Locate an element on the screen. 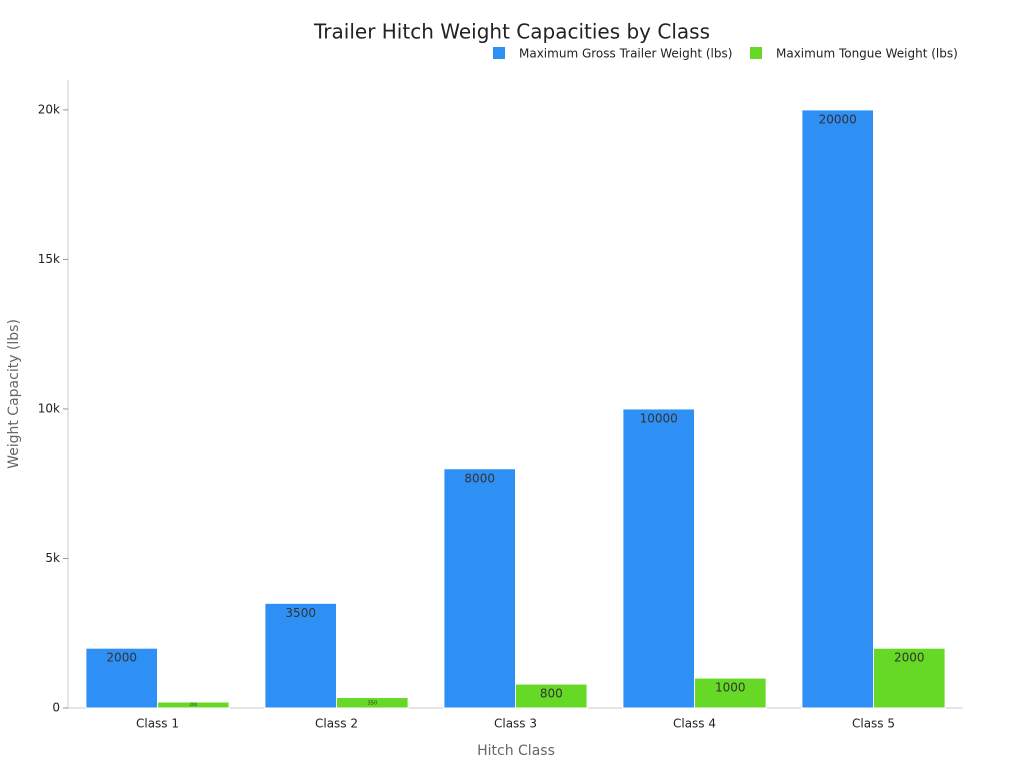 The height and width of the screenshot is (768, 1024). y-tick-label: 15k is located at coordinates (49, 259).